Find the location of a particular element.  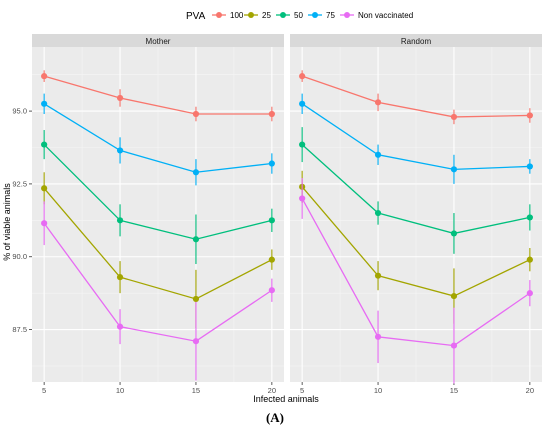

legend-title: PVA is located at coordinates (196, 16).